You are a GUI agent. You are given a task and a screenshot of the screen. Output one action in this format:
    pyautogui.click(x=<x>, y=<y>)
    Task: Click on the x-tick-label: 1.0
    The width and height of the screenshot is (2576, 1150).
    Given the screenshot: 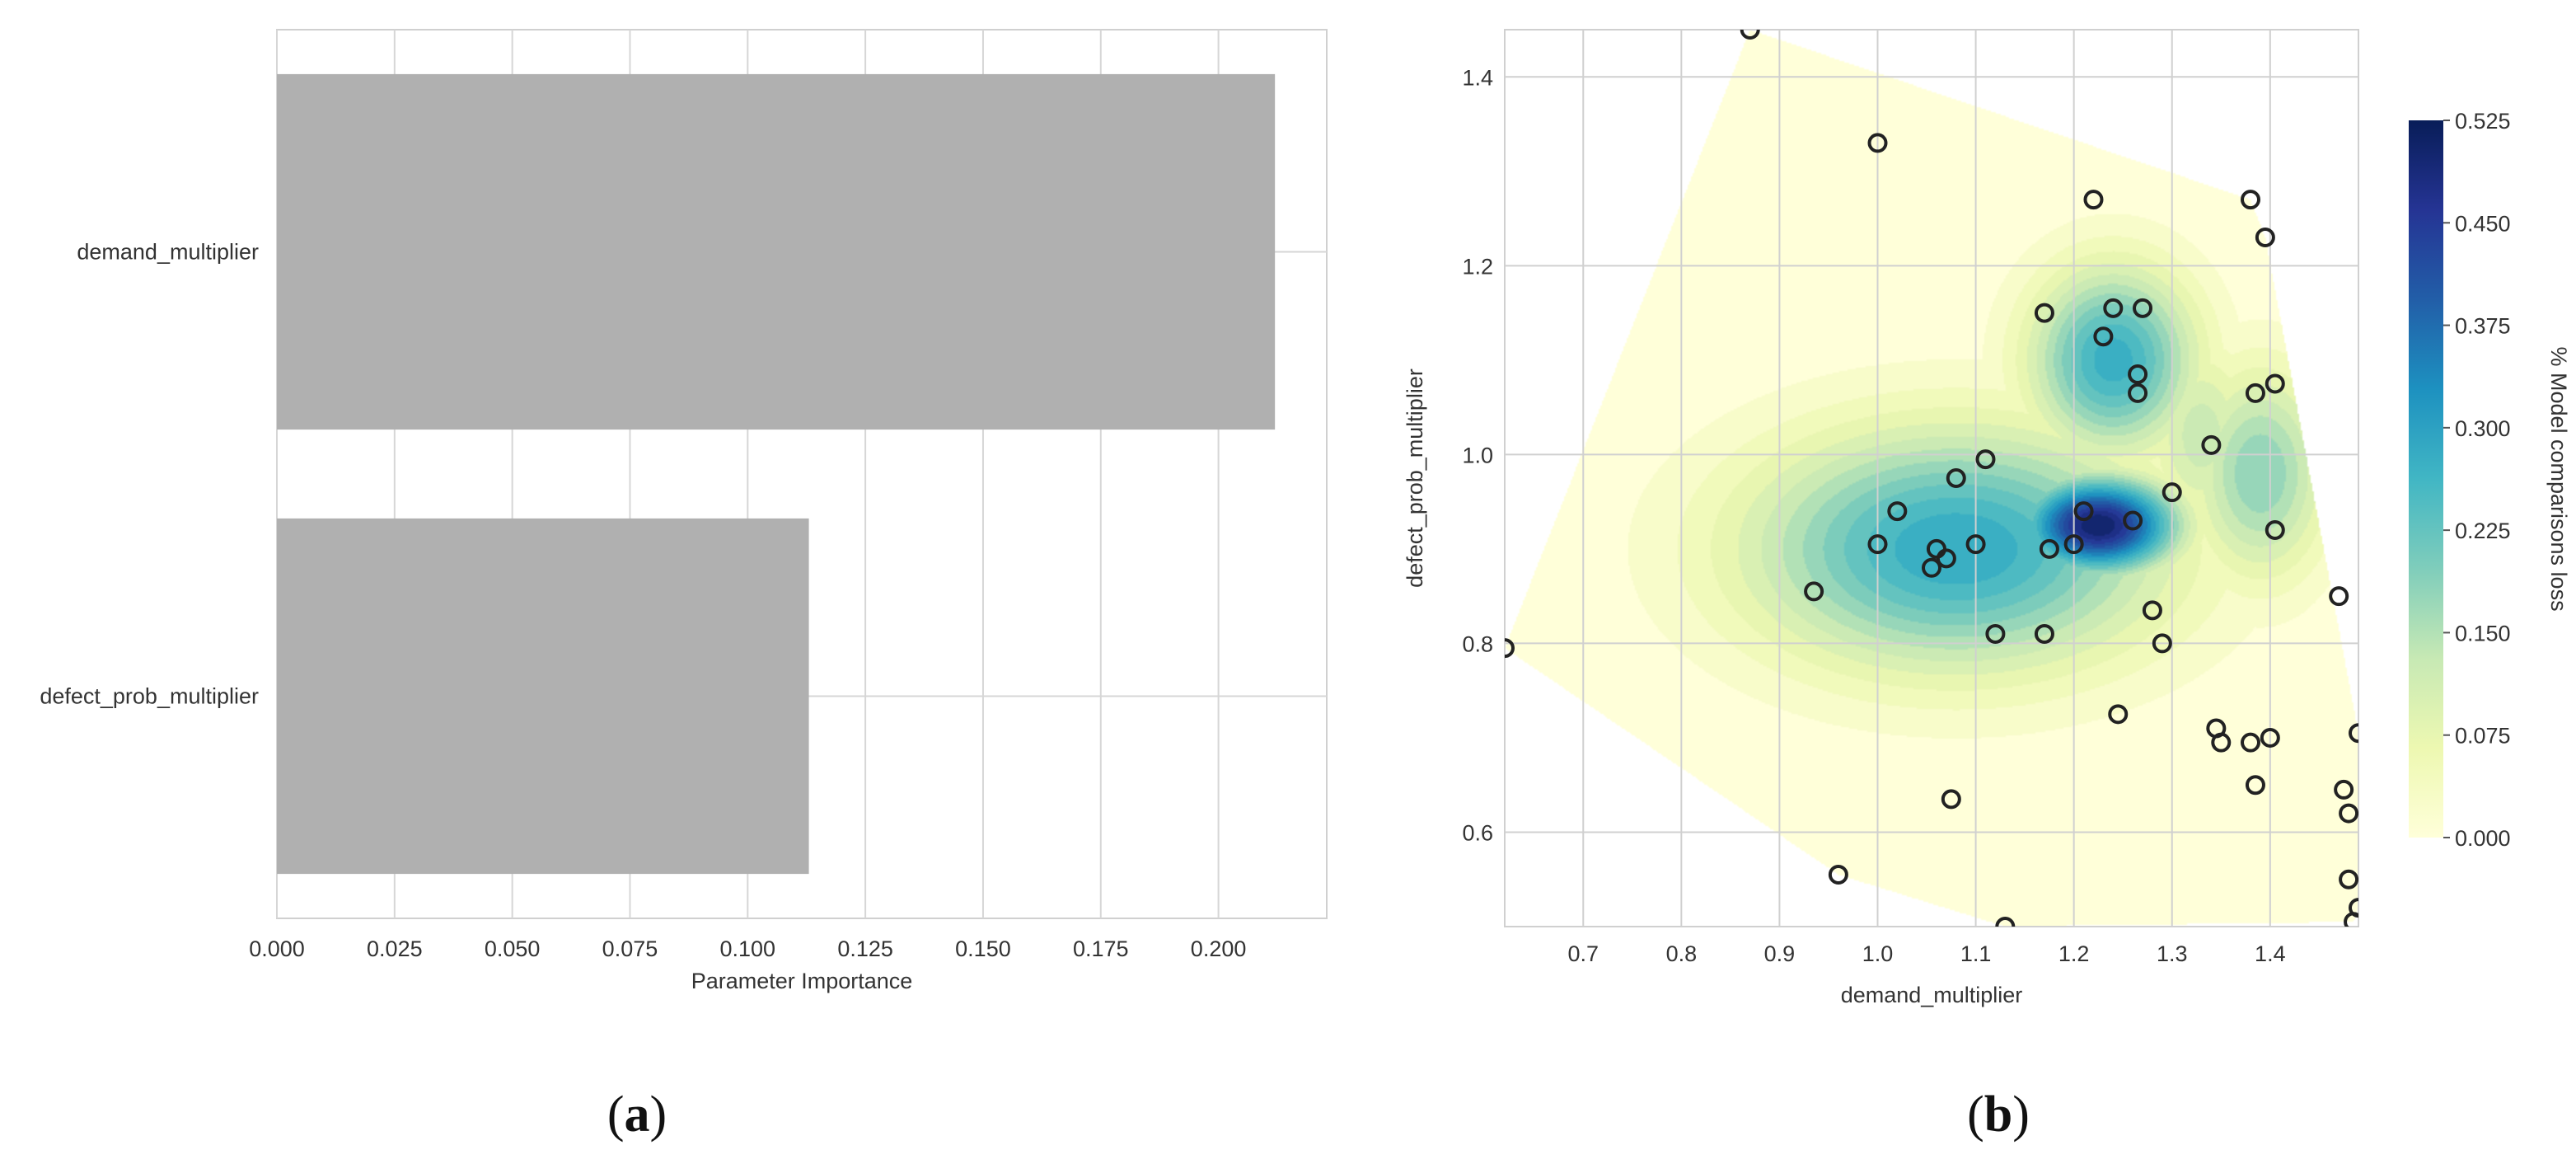 What is the action you would take?
    pyautogui.click(x=1878, y=954)
    